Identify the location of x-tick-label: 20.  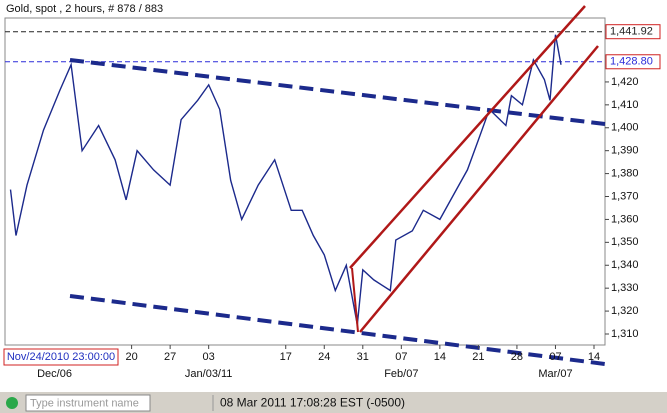
(131, 357).